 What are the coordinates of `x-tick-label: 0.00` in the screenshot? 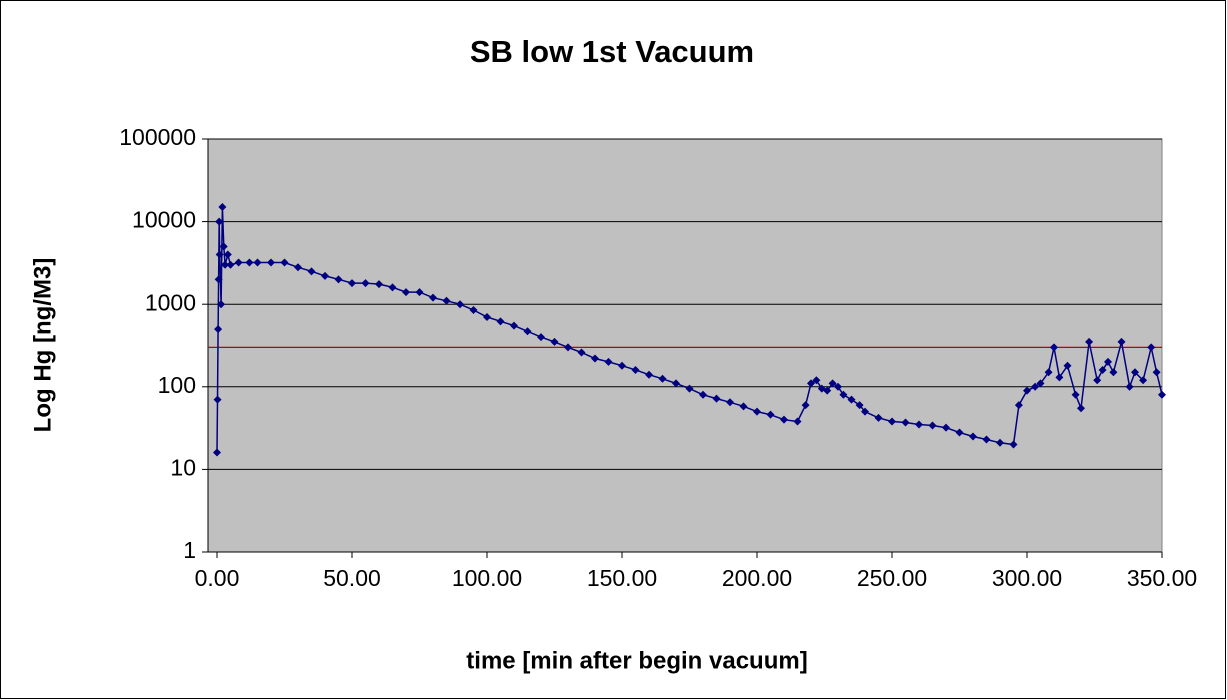 It's located at (217, 578).